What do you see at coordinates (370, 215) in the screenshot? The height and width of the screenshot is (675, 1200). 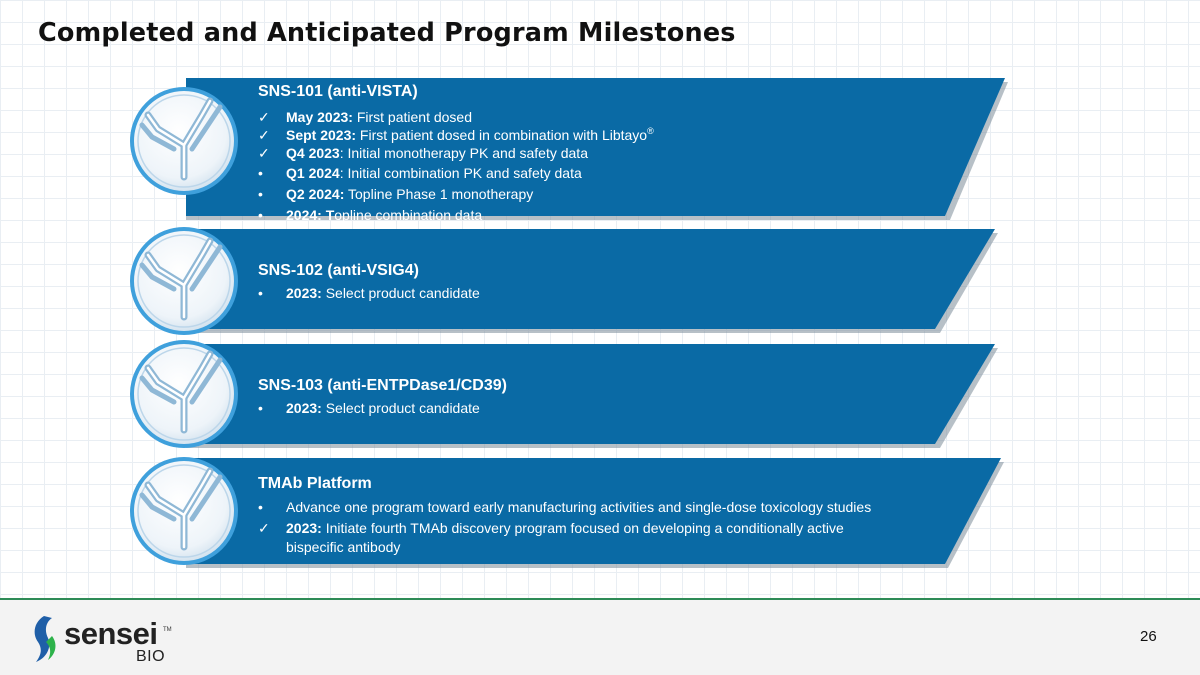 I see `milestone-item: • 2024: Topline combination data` at bounding box center [370, 215].